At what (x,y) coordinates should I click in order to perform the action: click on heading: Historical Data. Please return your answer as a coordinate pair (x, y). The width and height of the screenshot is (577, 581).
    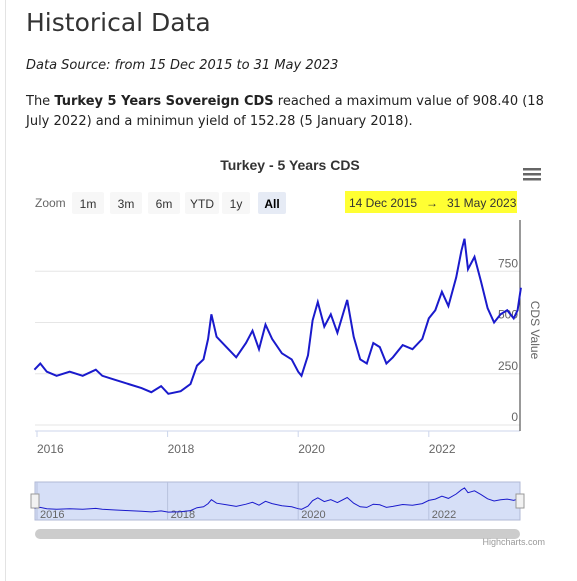
    Looking at the image, I should click on (118, 22).